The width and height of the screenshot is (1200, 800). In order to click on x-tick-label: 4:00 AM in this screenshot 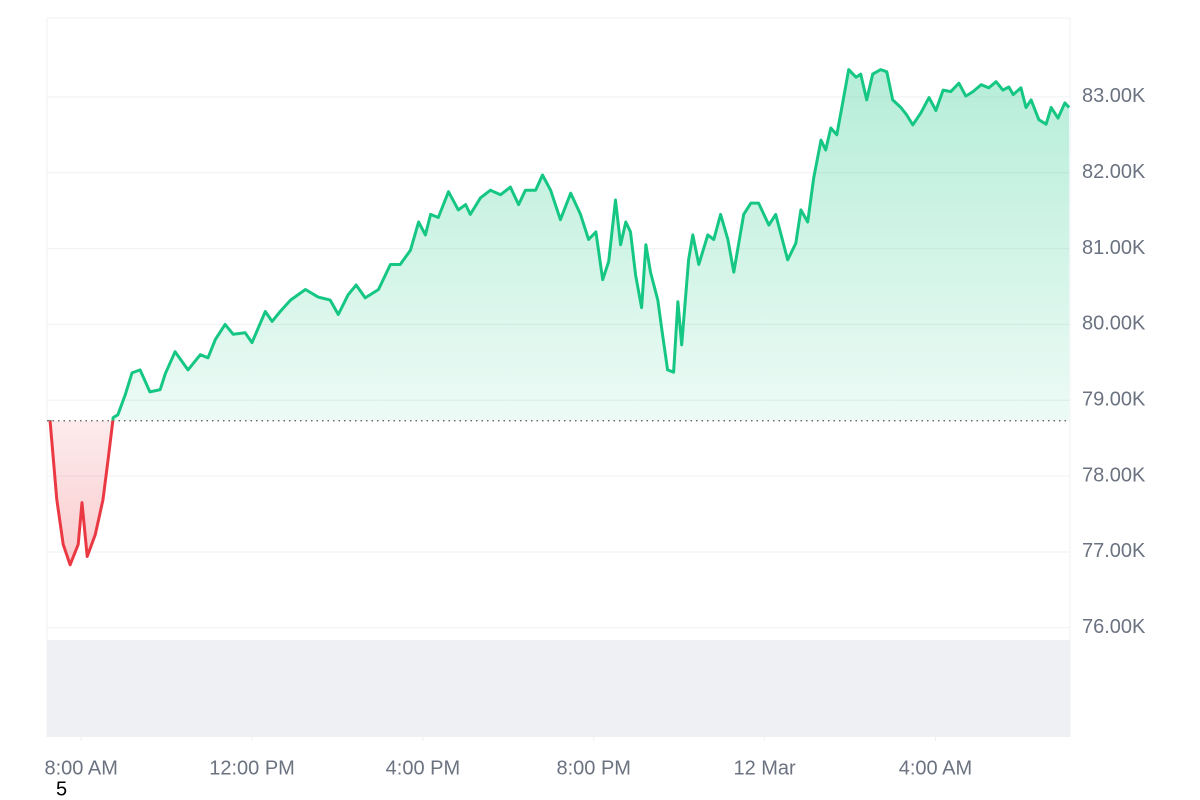, I will do `click(935, 768)`.